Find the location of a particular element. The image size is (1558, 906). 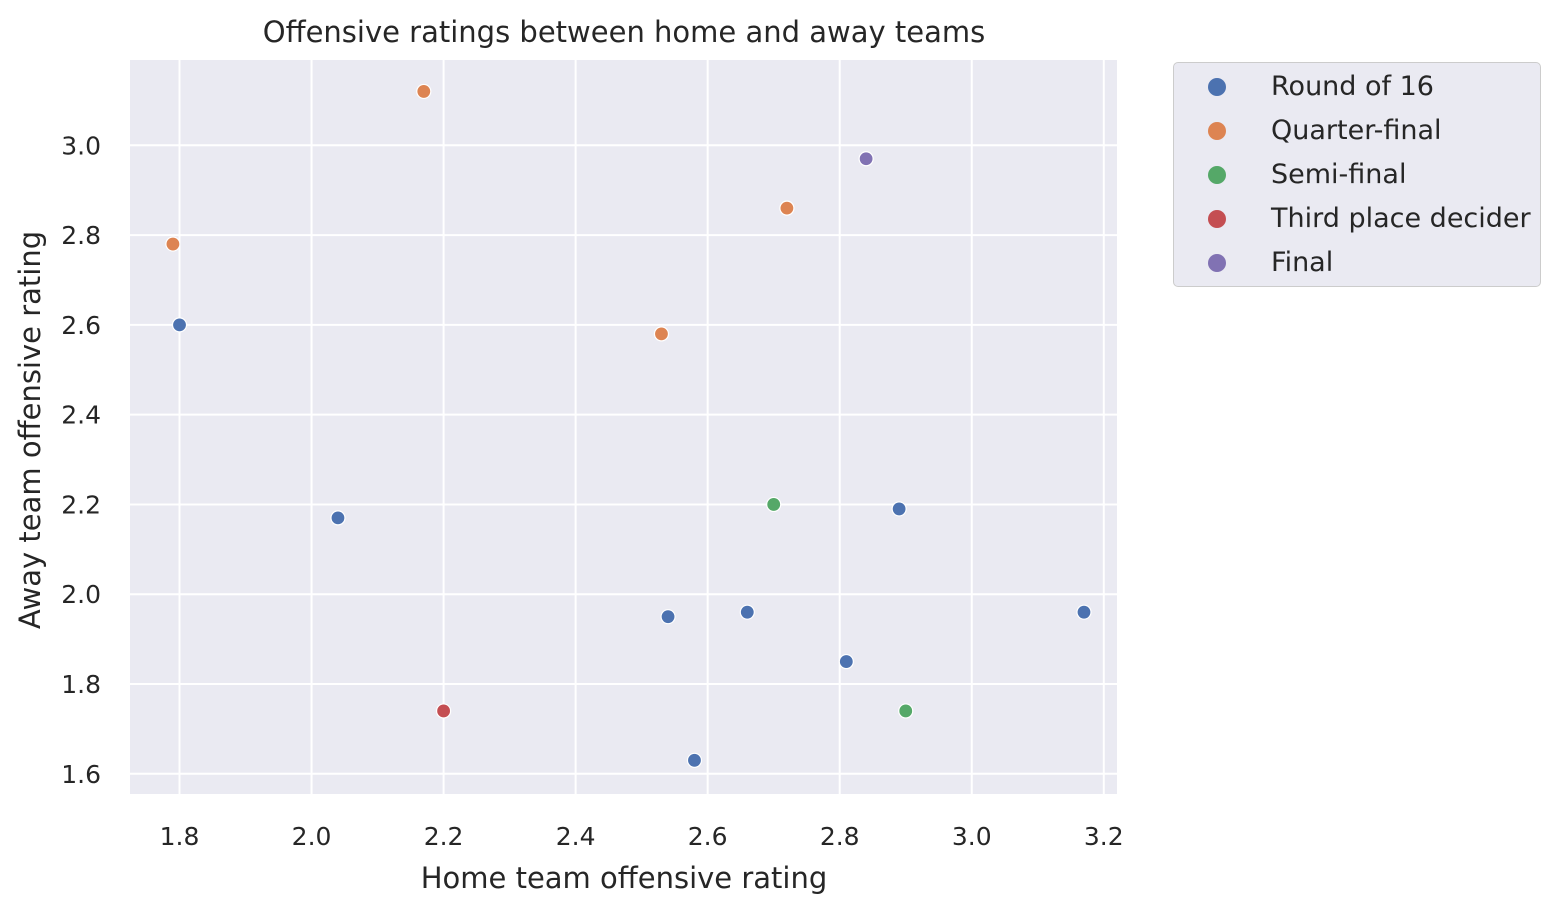

legend-item: Semi-final is located at coordinates (1357, 175).